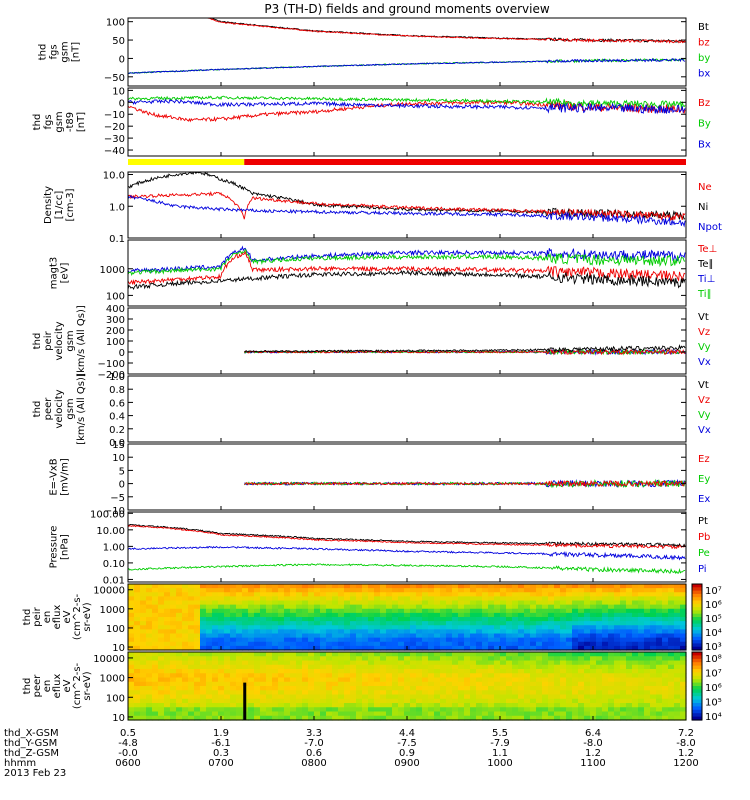 The height and width of the screenshot is (800, 750). What do you see at coordinates (500, 753) in the screenshot?
I see `x-tick-label: 1.1` at bounding box center [500, 753].